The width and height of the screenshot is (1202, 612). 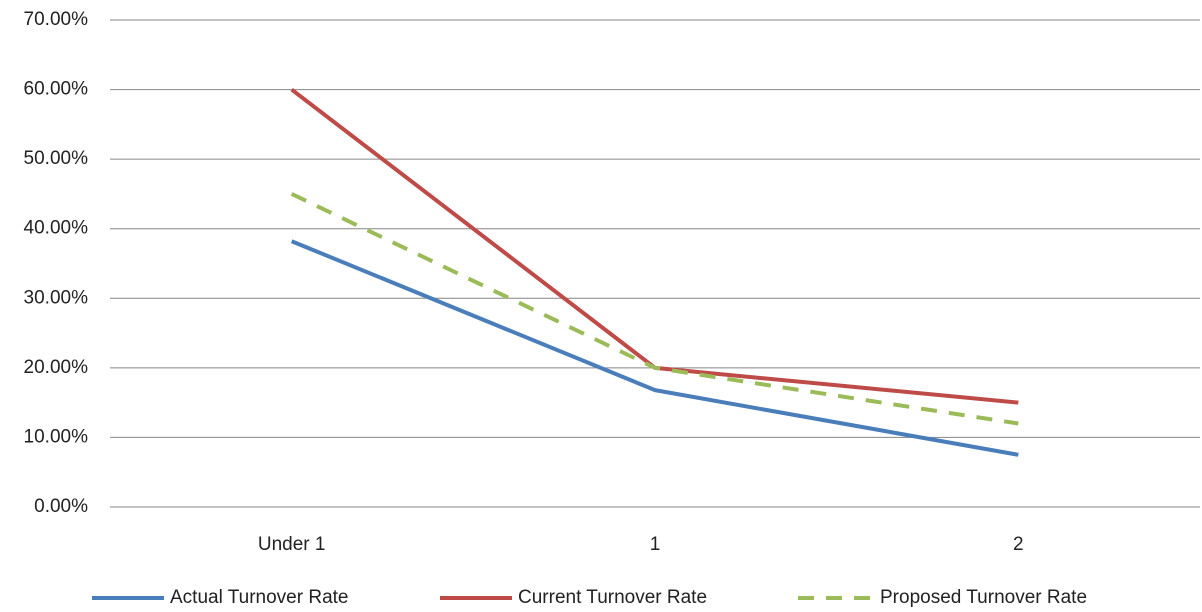 I want to click on y-tick-label: 30.00%, so click(x=56, y=297).